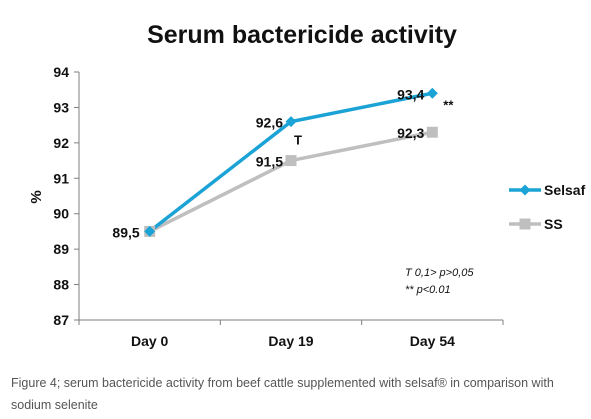 The width and height of the screenshot is (591, 419). What do you see at coordinates (36, 196) in the screenshot?
I see `y-axis-label: %` at bounding box center [36, 196].